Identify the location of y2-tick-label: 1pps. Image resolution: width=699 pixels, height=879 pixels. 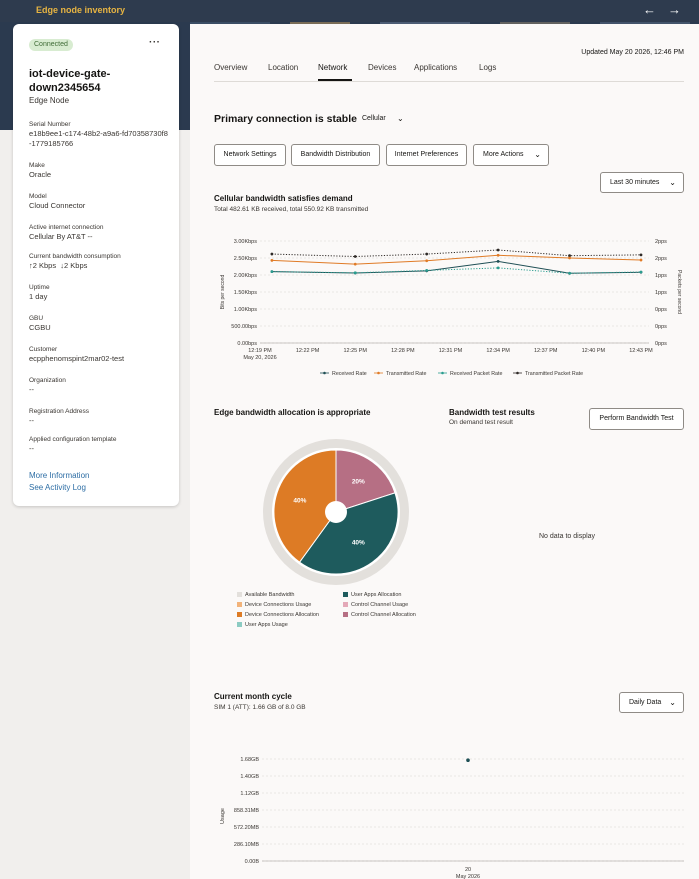
(661, 293).